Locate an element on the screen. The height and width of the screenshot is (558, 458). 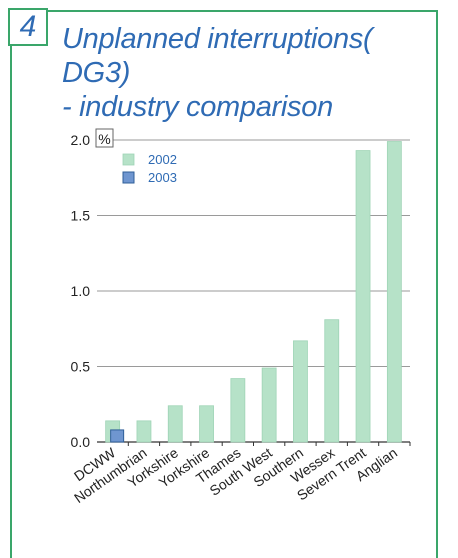
y-tick-label: 2.0 is located at coordinates (81, 140).